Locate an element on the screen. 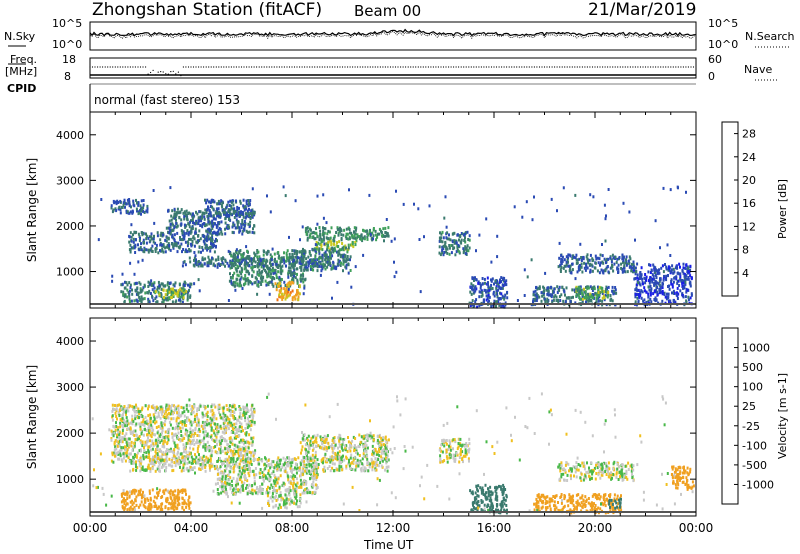 This screenshot has width=800, height=554. power-colorbar-tick-label: 8 is located at coordinates (745, 250).